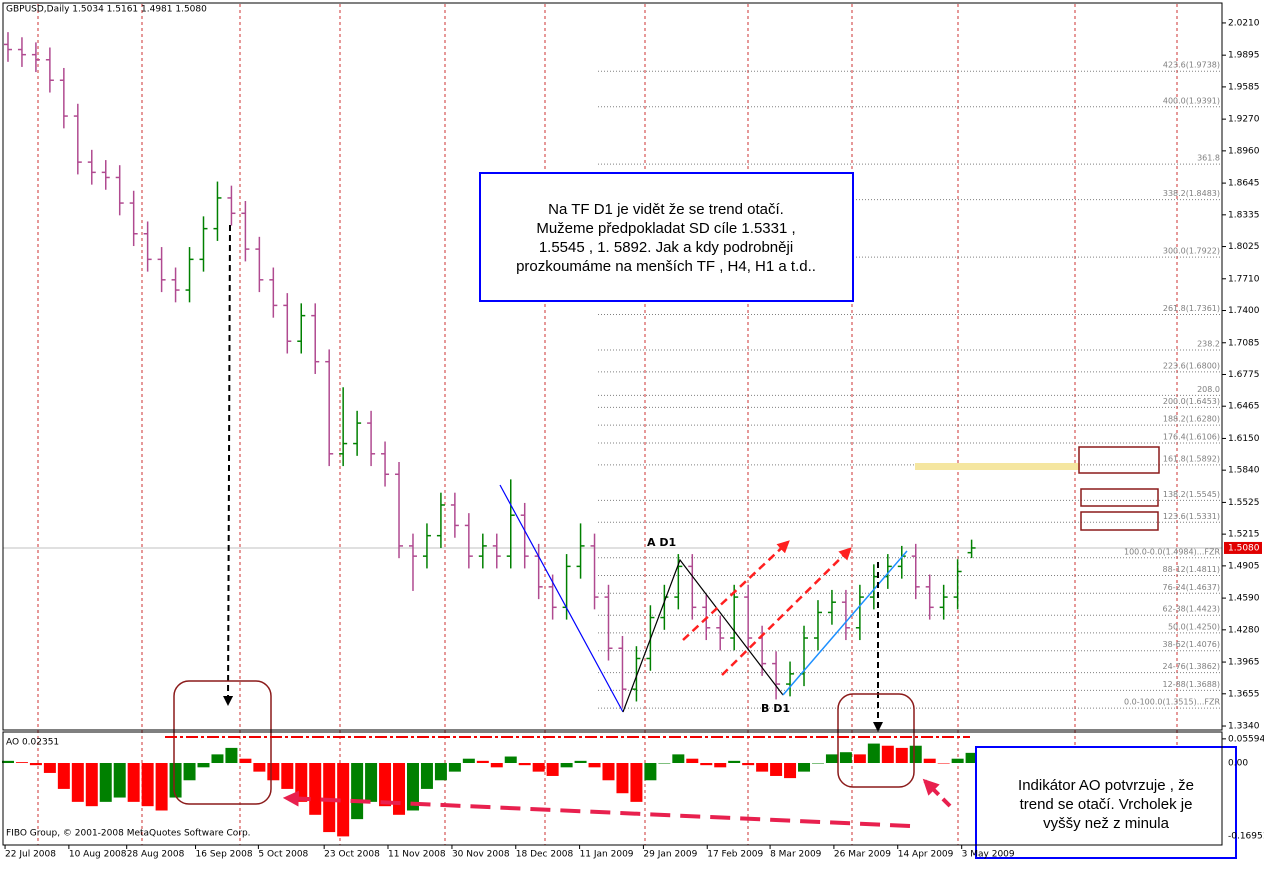  I want to click on fib-label: 24-76(1.3862), so click(1191, 666).